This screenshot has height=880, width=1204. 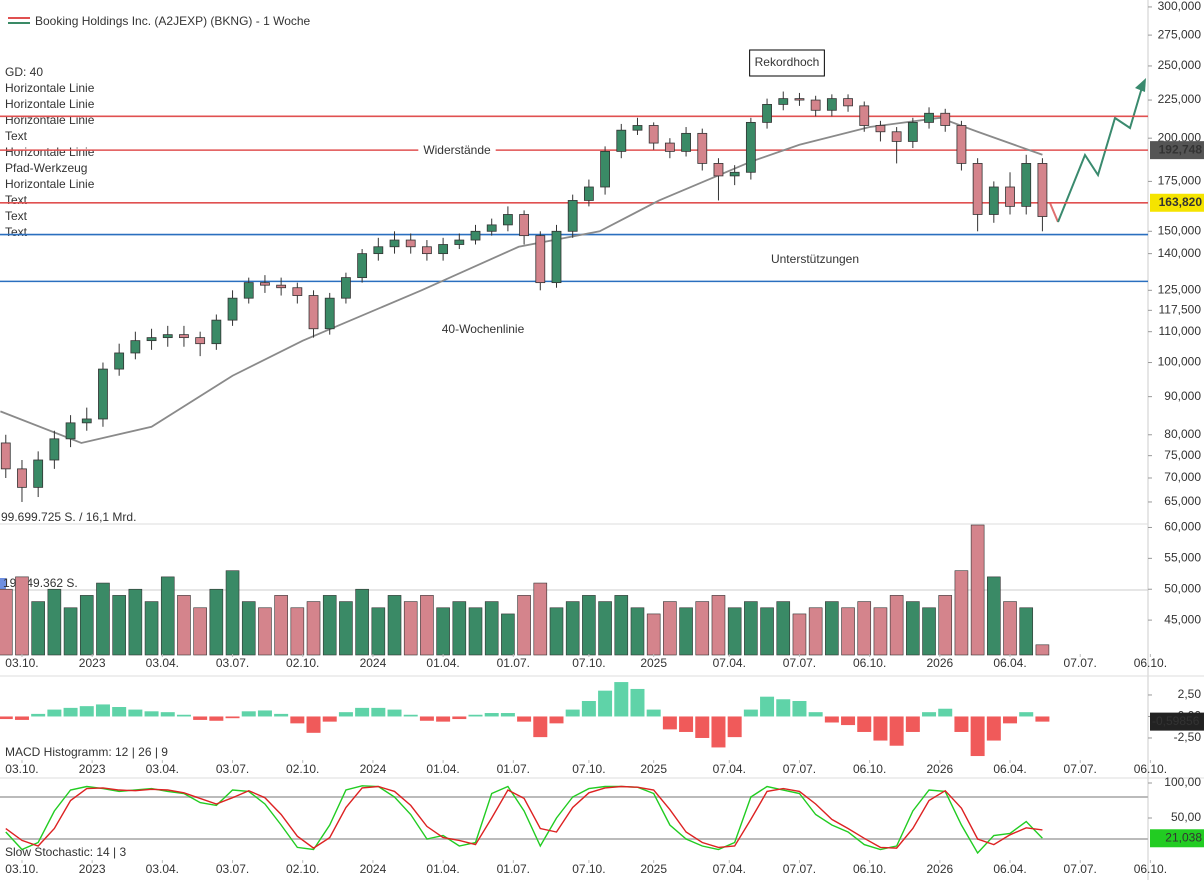 What do you see at coordinates (1183, 837) in the screenshot?
I see `last-value-label: 21,038` at bounding box center [1183, 837].